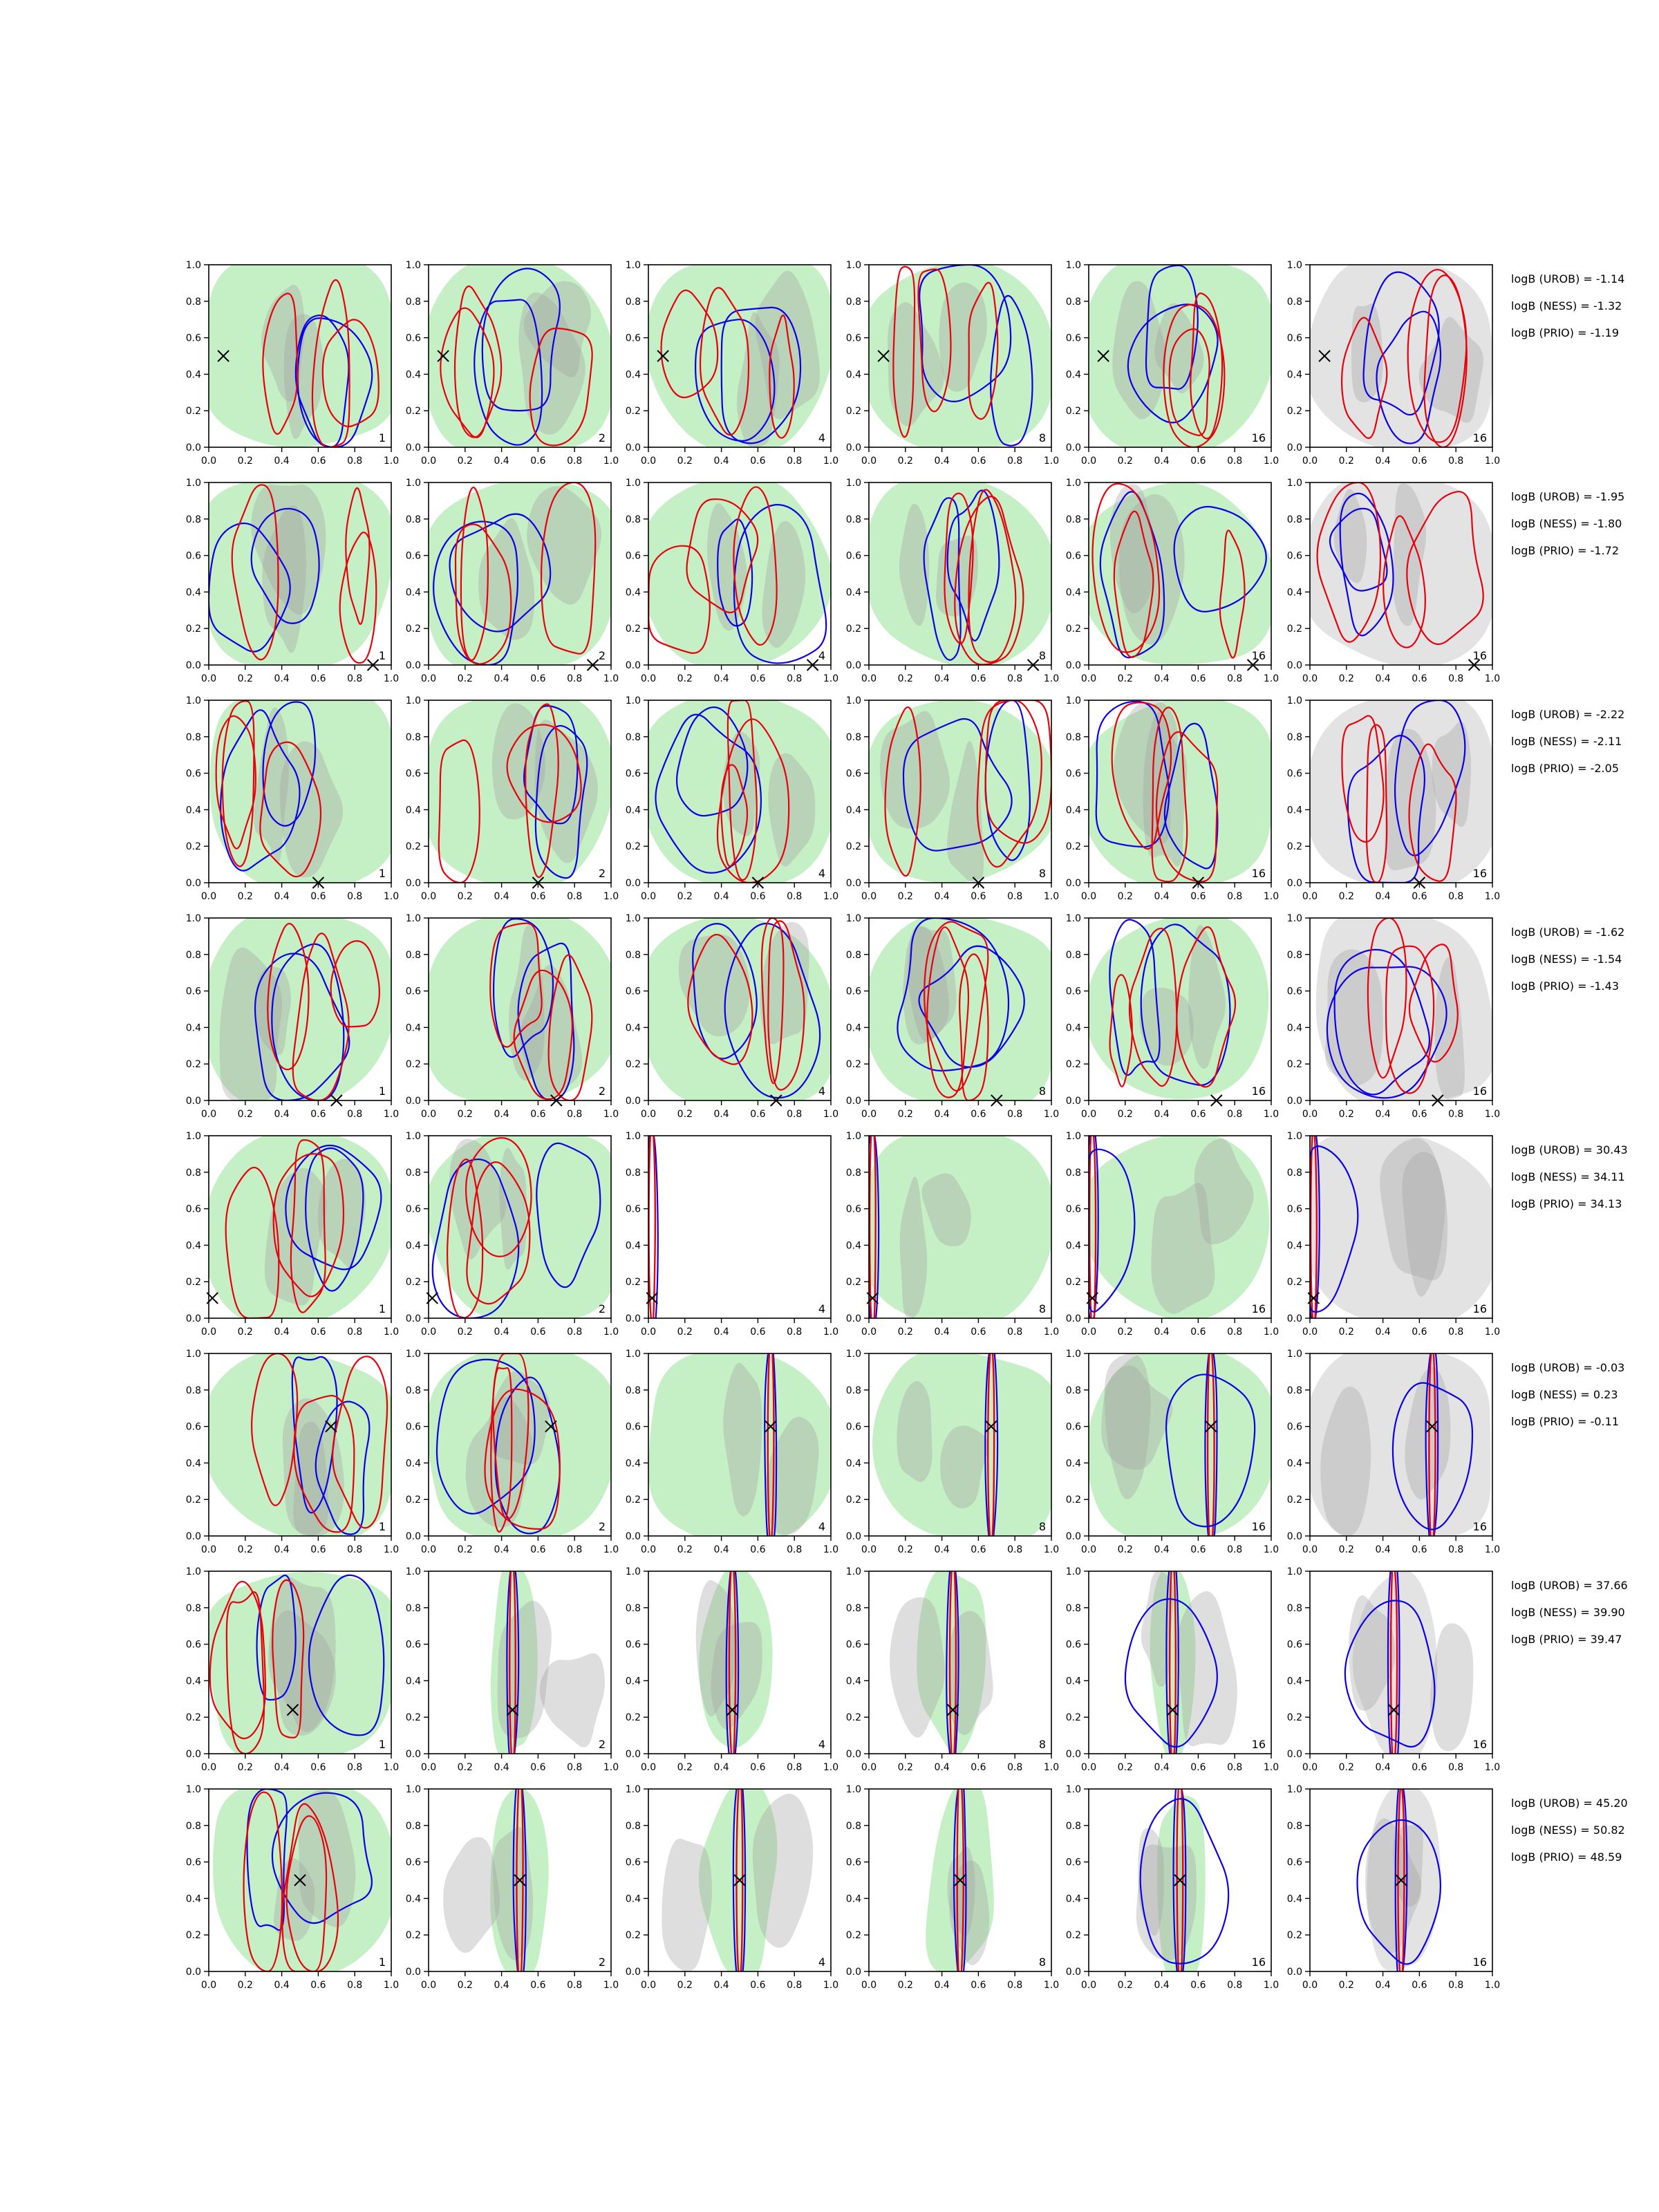 The image size is (1659, 2212). What do you see at coordinates (1568, 279) in the screenshot?
I see `logb-text: logB (UROB) = -1.14` at bounding box center [1568, 279].